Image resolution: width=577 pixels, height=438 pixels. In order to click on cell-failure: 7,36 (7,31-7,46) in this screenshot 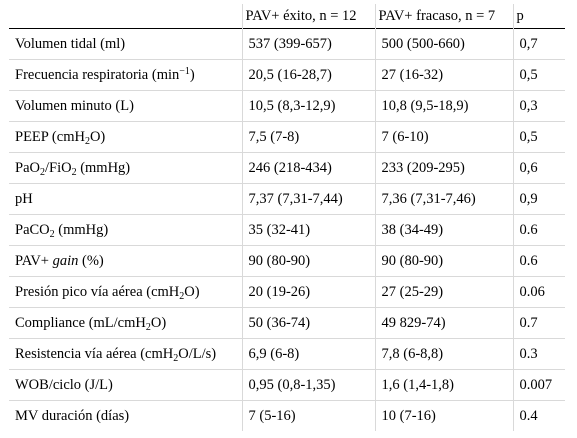, I will do `click(443, 199)`.